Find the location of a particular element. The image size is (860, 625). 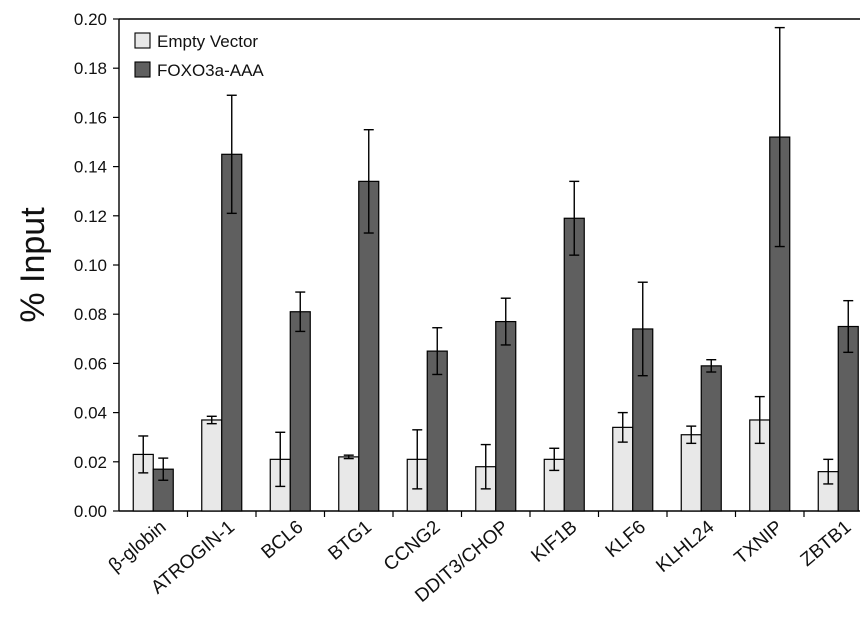

y-tick-label: 0.02 is located at coordinates (90, 462).